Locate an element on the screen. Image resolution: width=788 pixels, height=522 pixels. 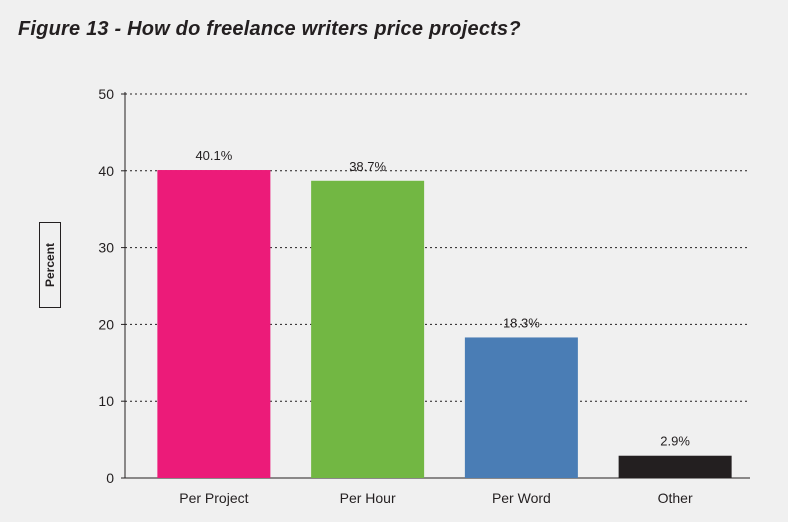
y-tick-labels: 0 10 20 30 40 50 is located at coordinates (106, 286).